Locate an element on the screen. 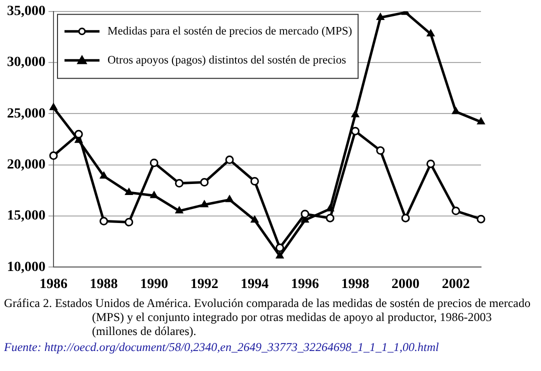 Image resolution: width=541 pixels, height=371 pixels. y-tick-label: 20,000 is located at coordinates (26, 164).